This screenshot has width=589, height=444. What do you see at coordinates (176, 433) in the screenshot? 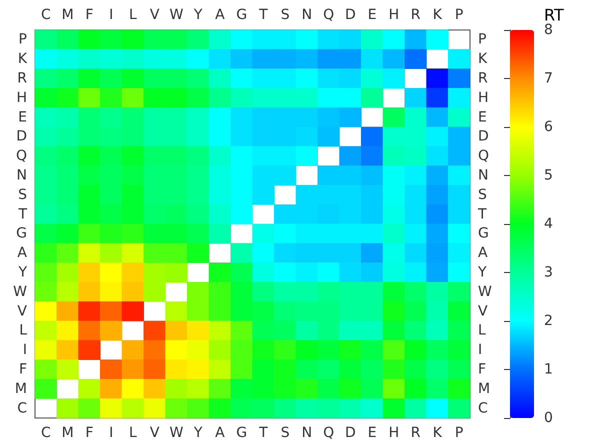
I see `x-tick-label: W` at bounding box center [176, 433].